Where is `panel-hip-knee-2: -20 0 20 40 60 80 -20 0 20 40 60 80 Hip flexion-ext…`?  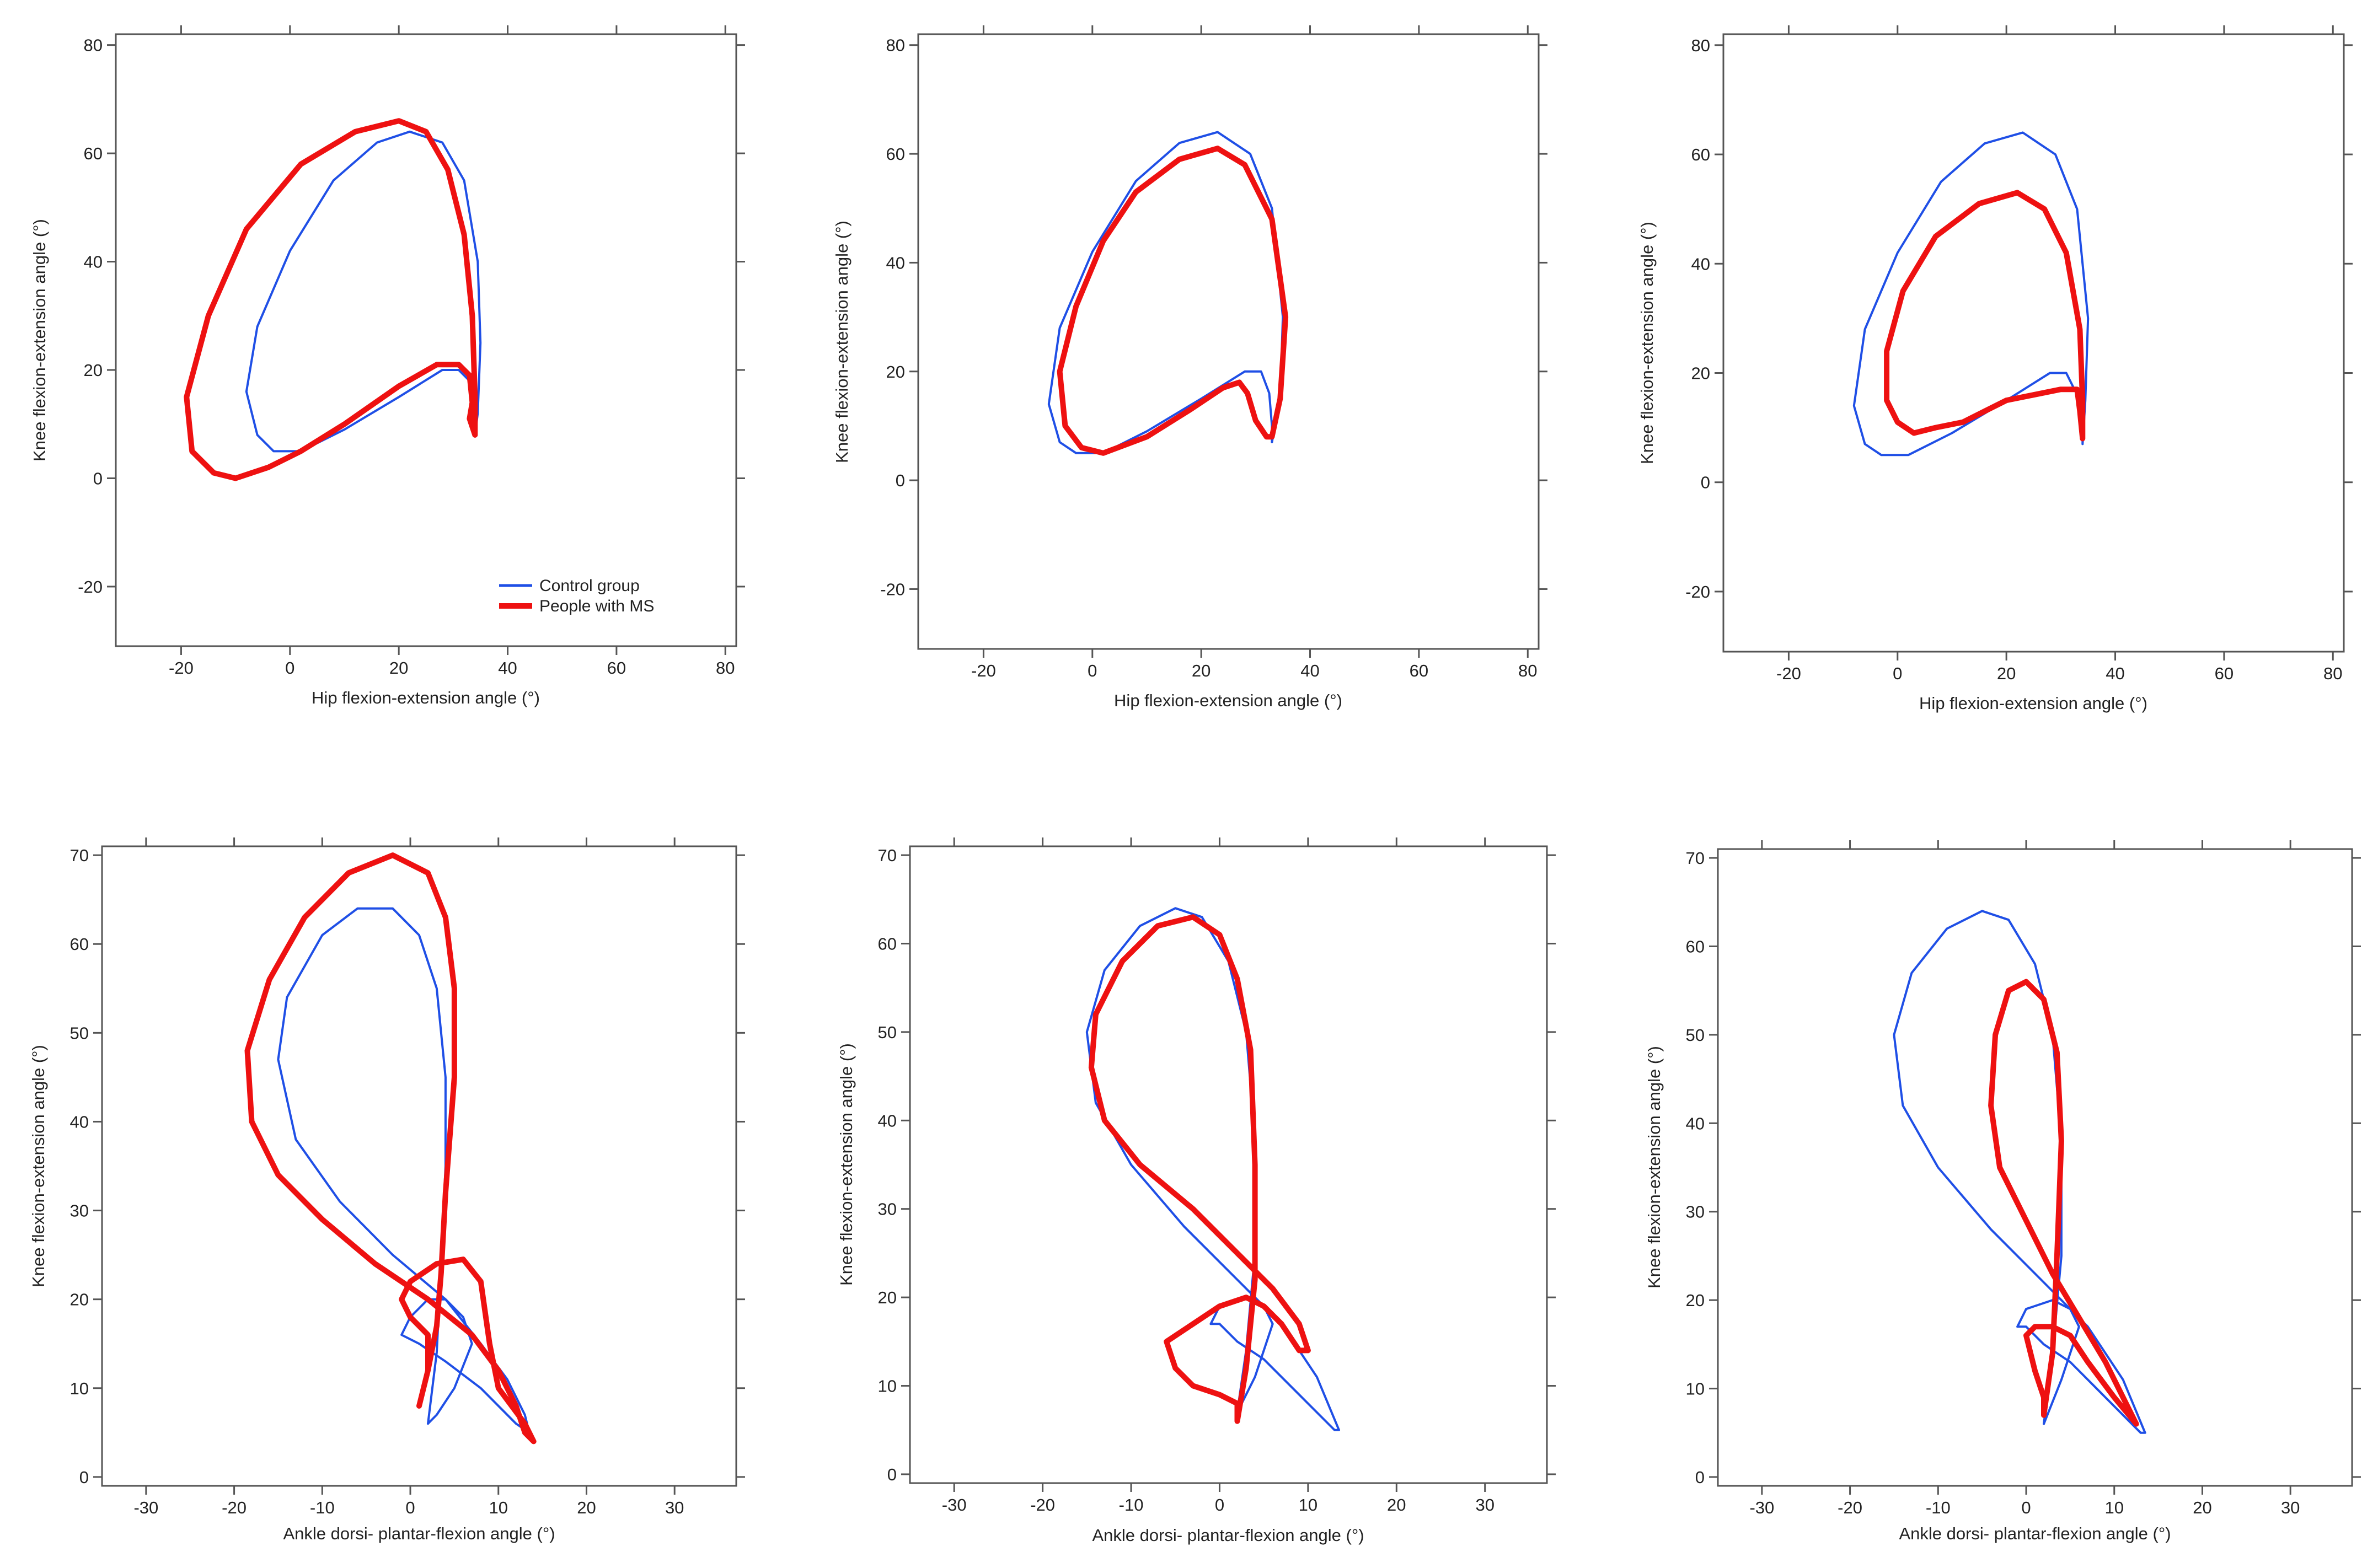
panel-hip-knee-2: -20 0 20 40 60 80 -20 0 20 40 60 80 Hip flexion-ext… is located at coordinates (1189, 367).